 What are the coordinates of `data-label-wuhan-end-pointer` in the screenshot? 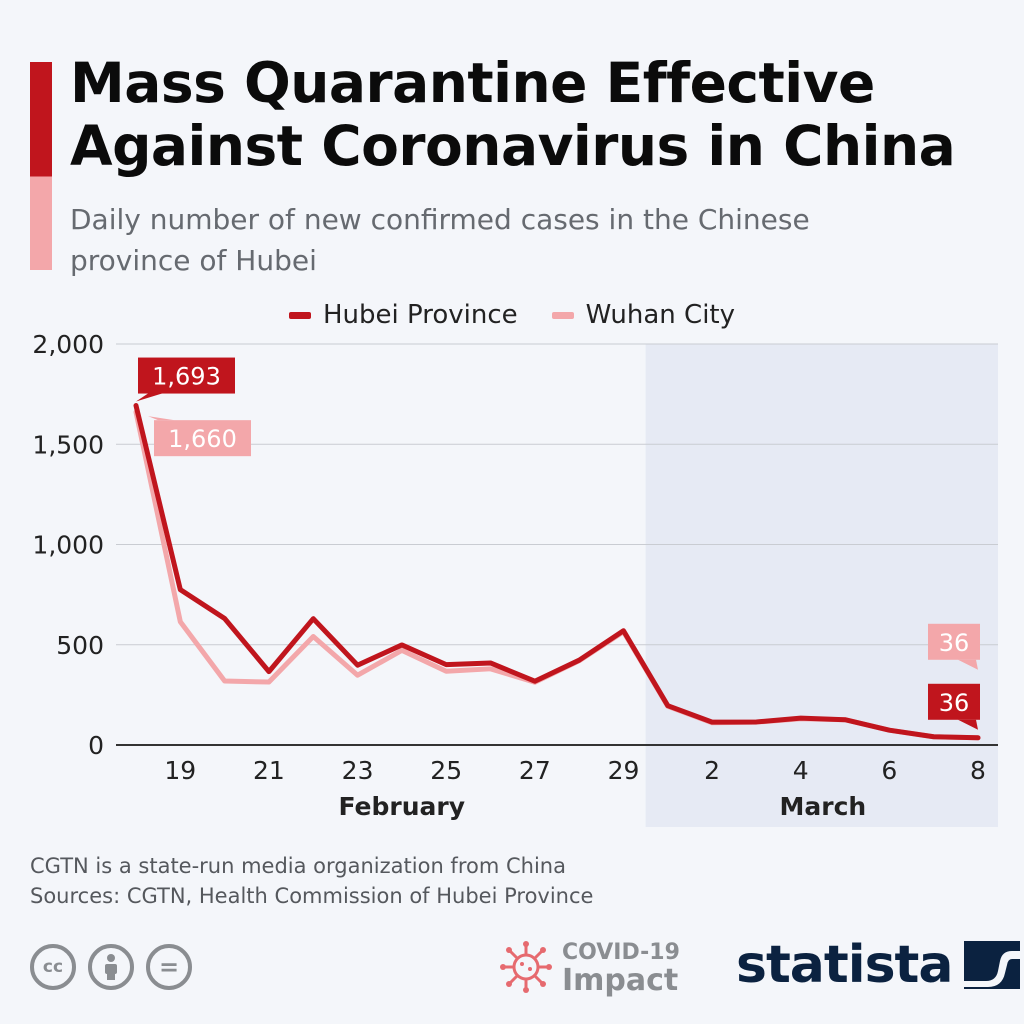 It's located at (968, 664).